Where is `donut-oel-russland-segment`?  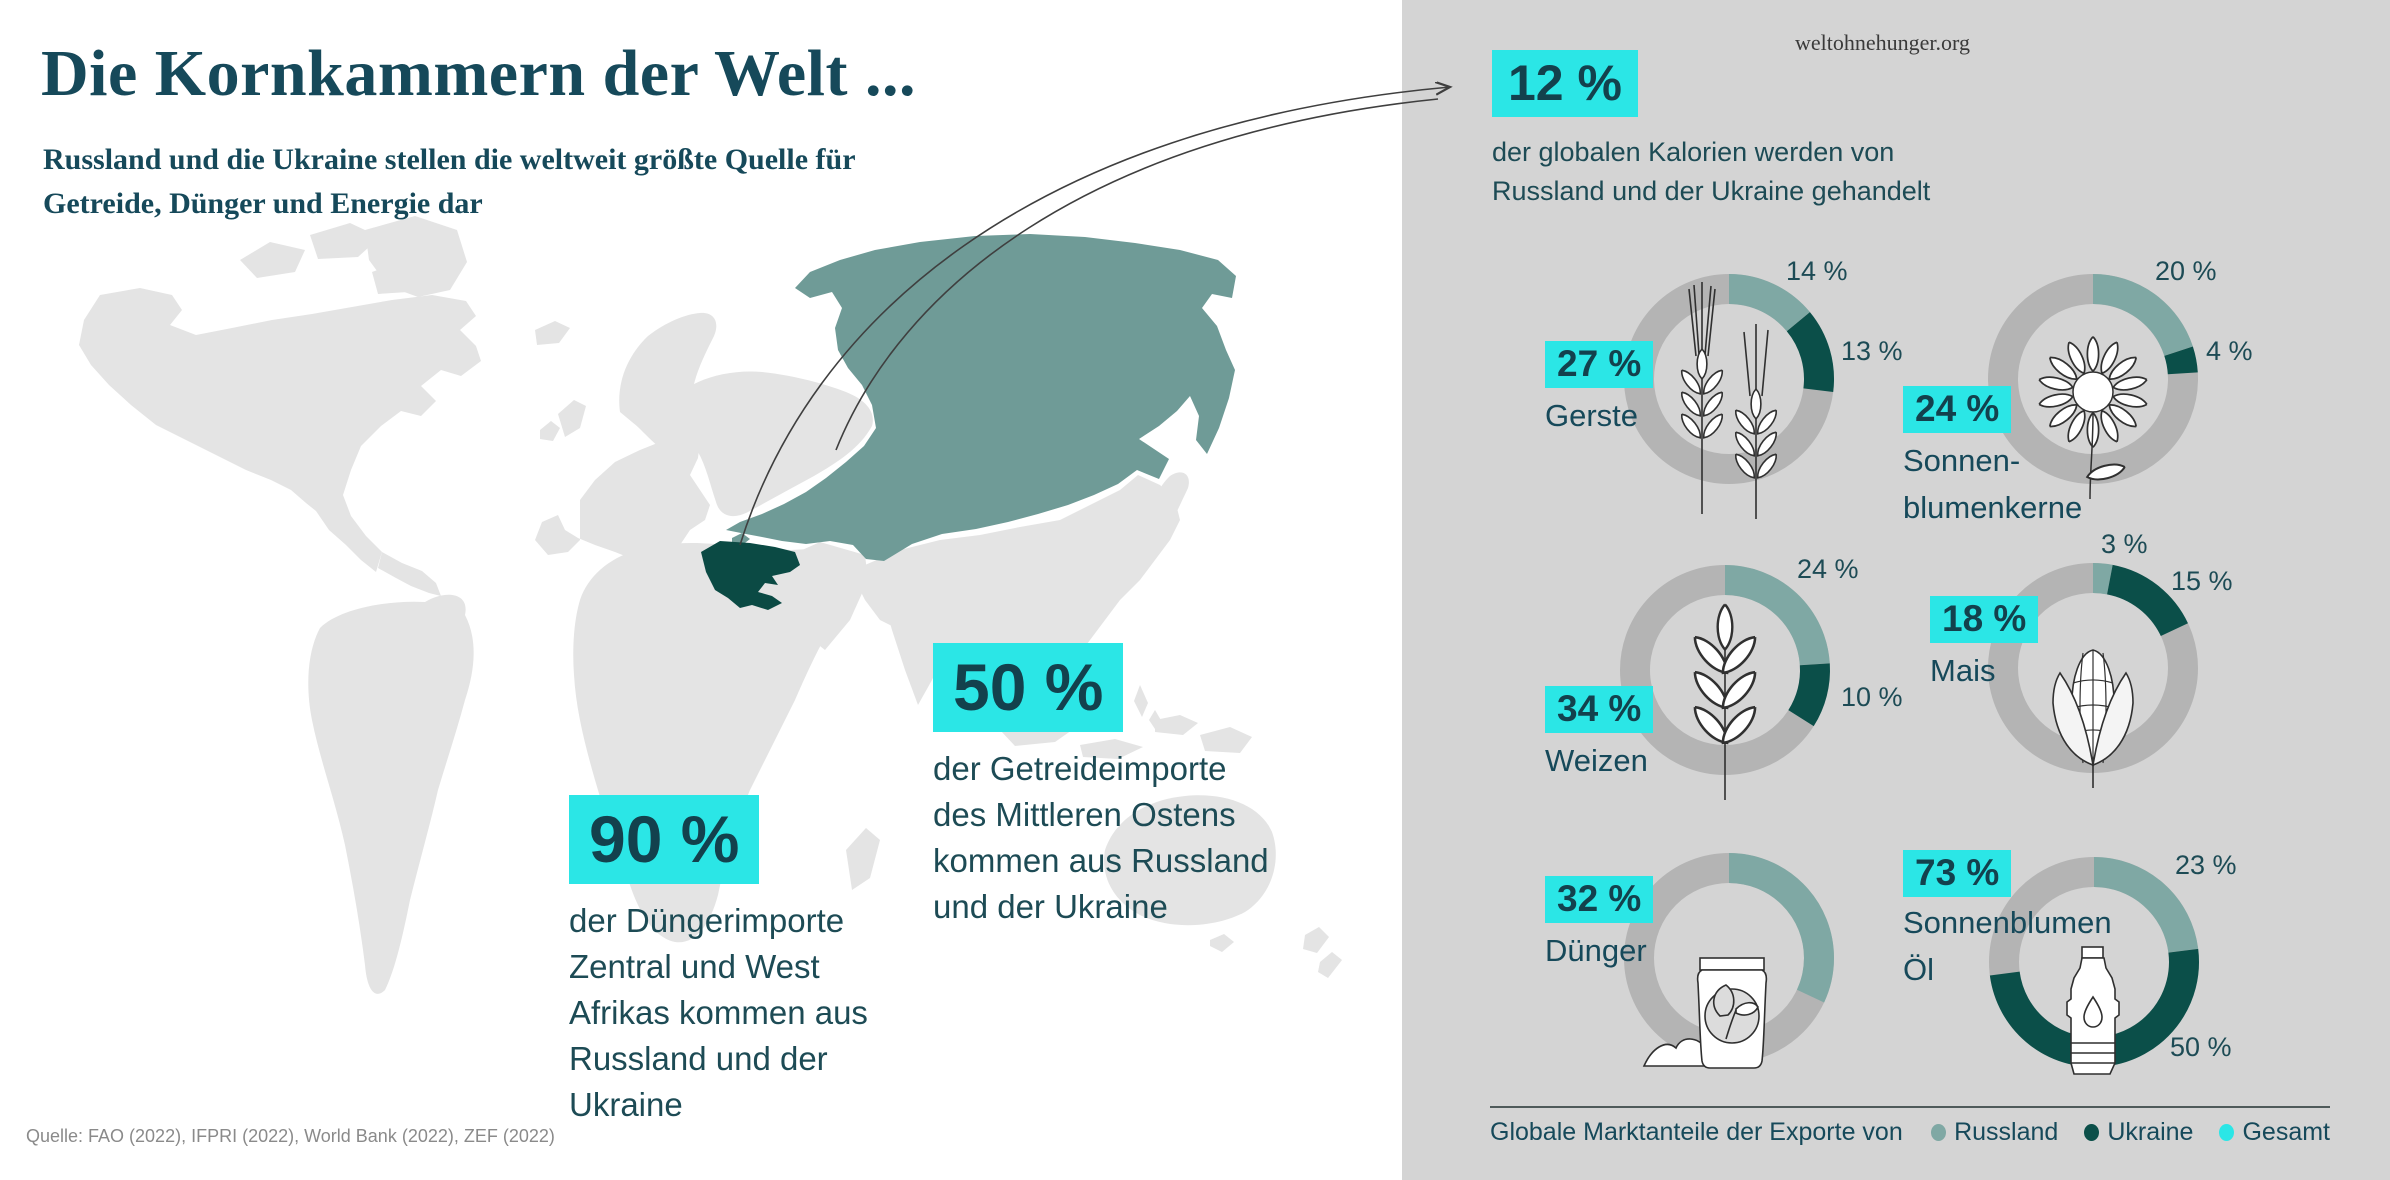 donut-oel-russland-segment is located at coordinates (2094, 962).